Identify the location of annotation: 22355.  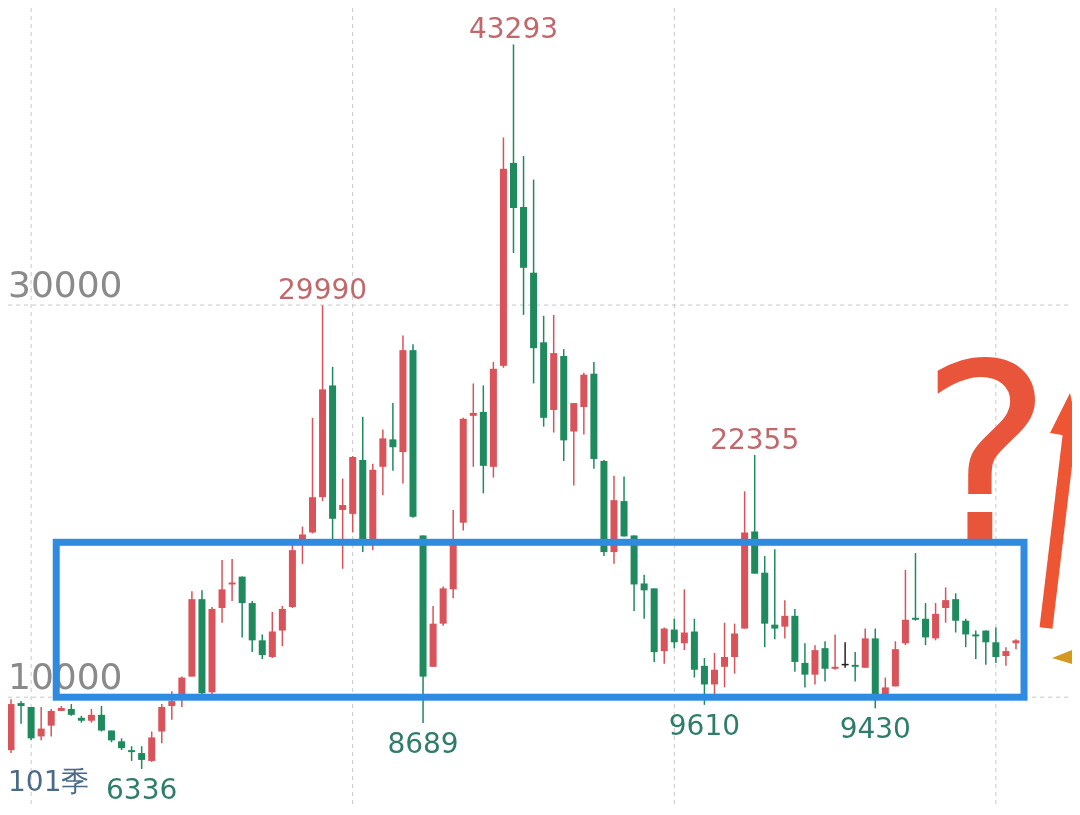
(755, 439).